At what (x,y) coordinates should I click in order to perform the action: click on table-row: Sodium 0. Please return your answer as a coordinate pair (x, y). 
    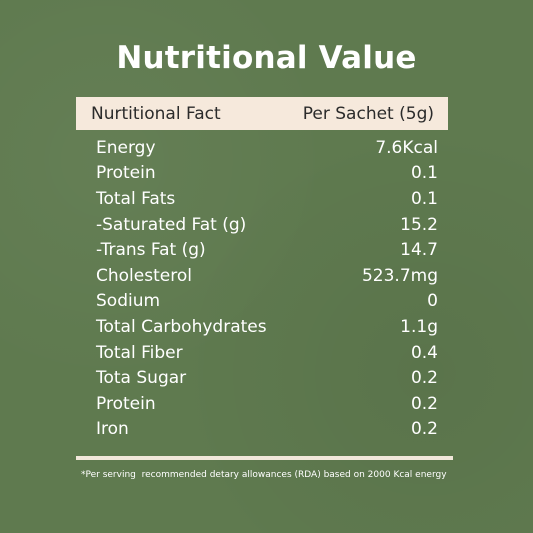
    Looking at the image, I should click on (267, 302).